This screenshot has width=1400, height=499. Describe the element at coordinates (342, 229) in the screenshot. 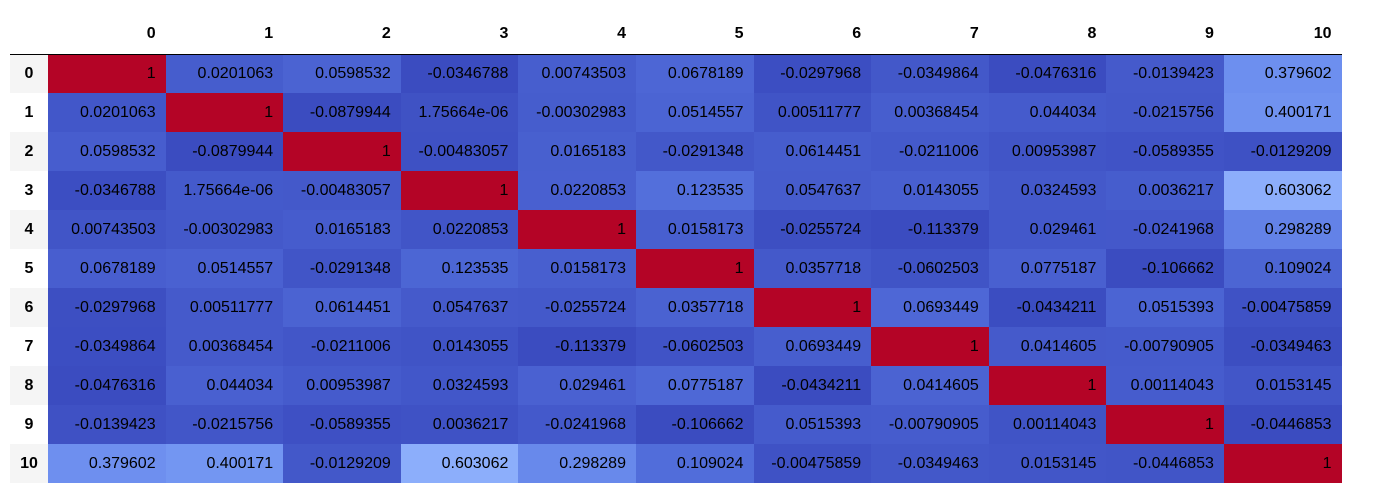

I see `heatmap-cell: 0.0165183` at that location.